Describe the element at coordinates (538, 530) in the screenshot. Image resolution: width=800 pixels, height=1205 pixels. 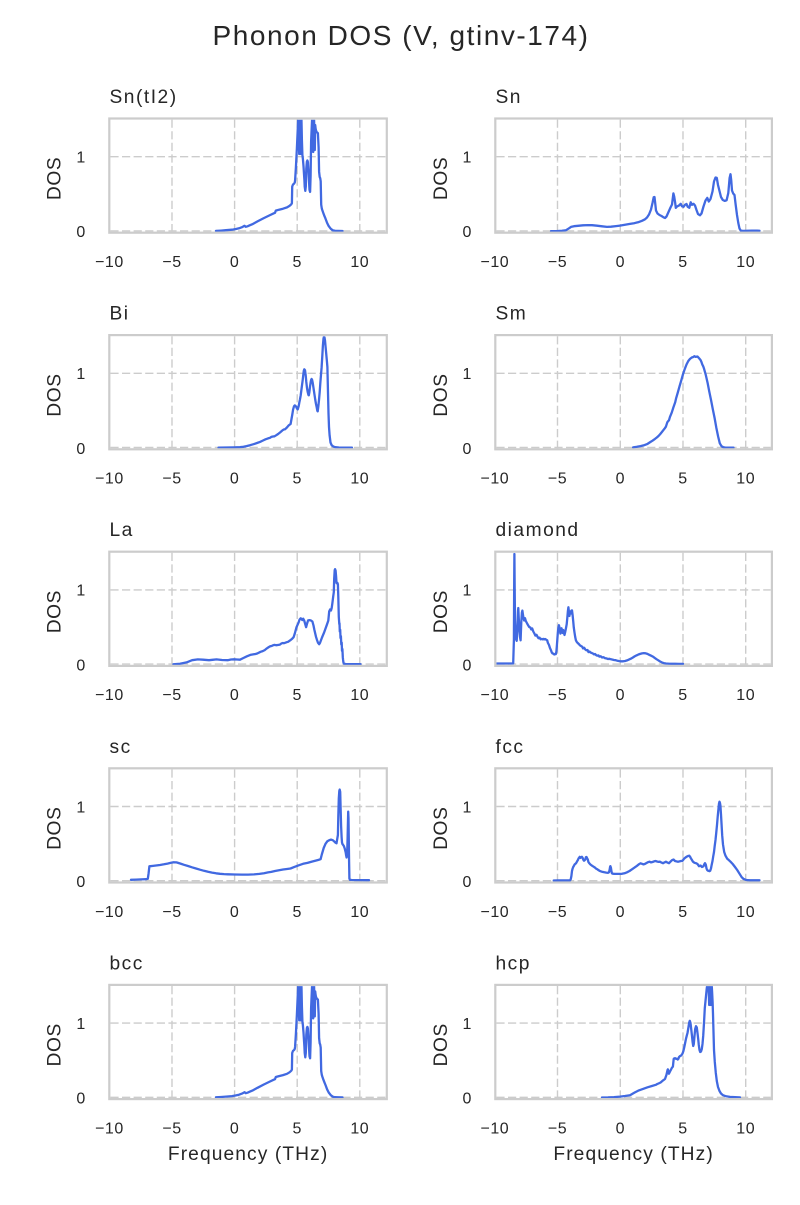
I see `svg-text: diamond` at that location.